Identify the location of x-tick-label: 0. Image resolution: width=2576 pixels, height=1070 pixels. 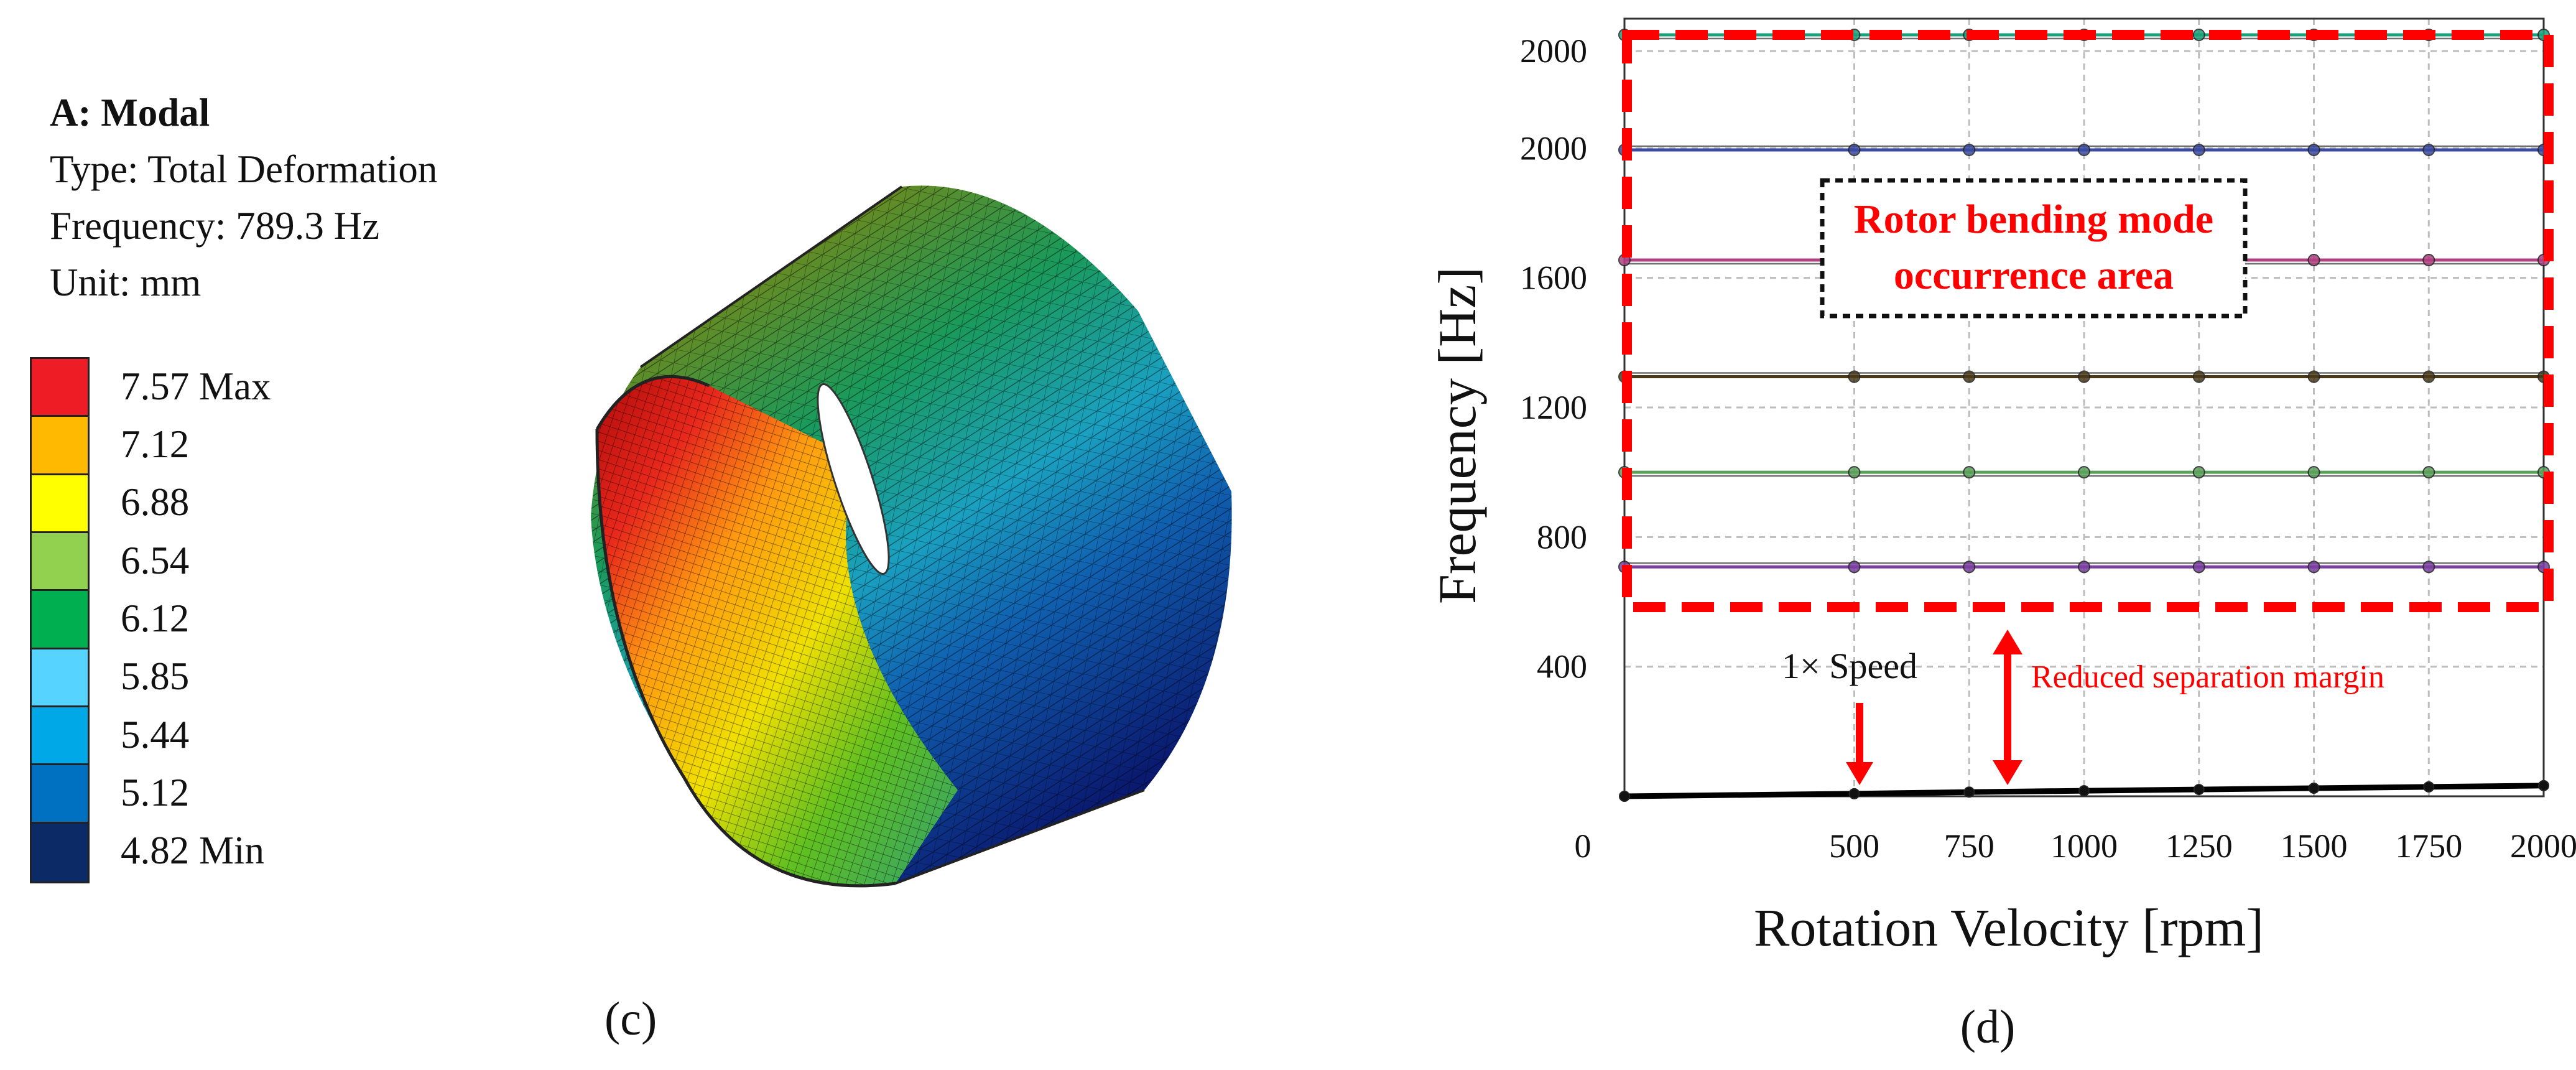
(1583, 846).